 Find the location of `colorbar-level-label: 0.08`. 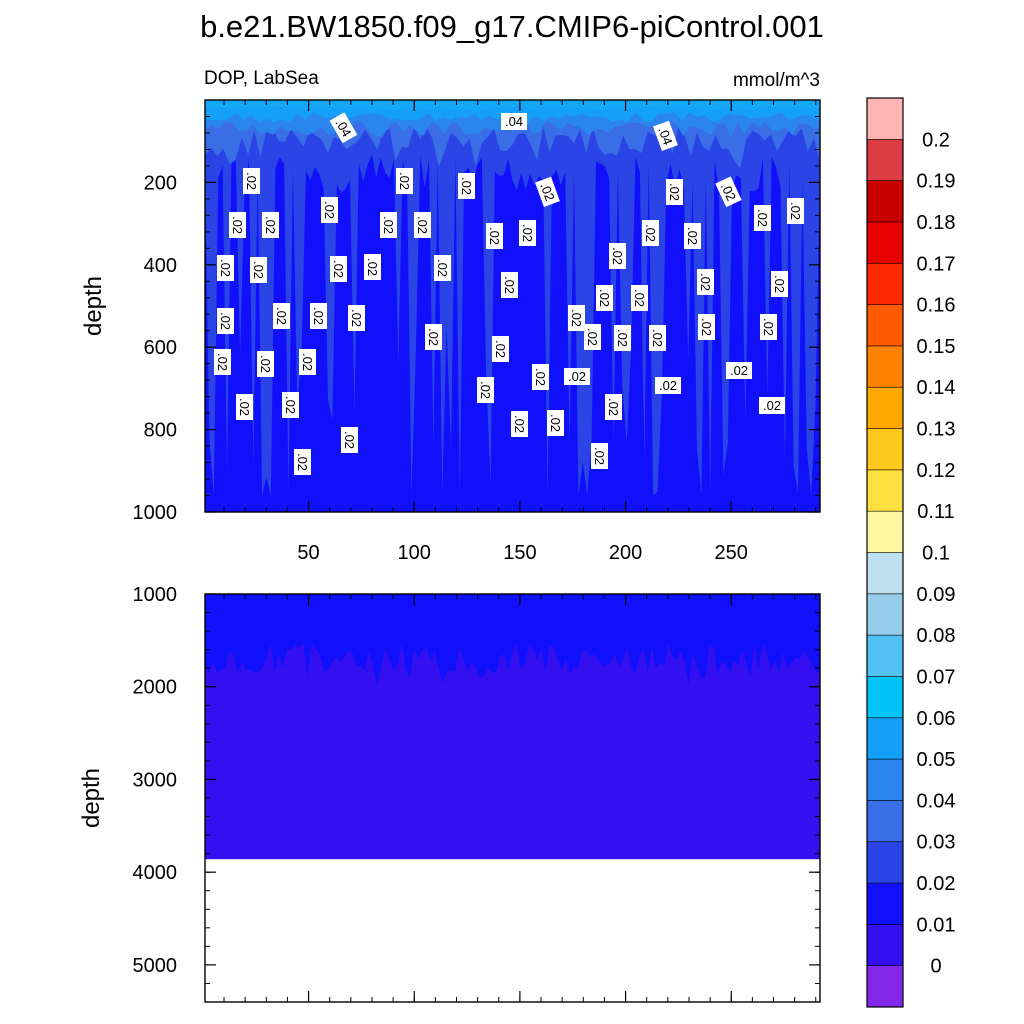

colorbar-level-label: 0.08 is located at coordinates (936, 636).